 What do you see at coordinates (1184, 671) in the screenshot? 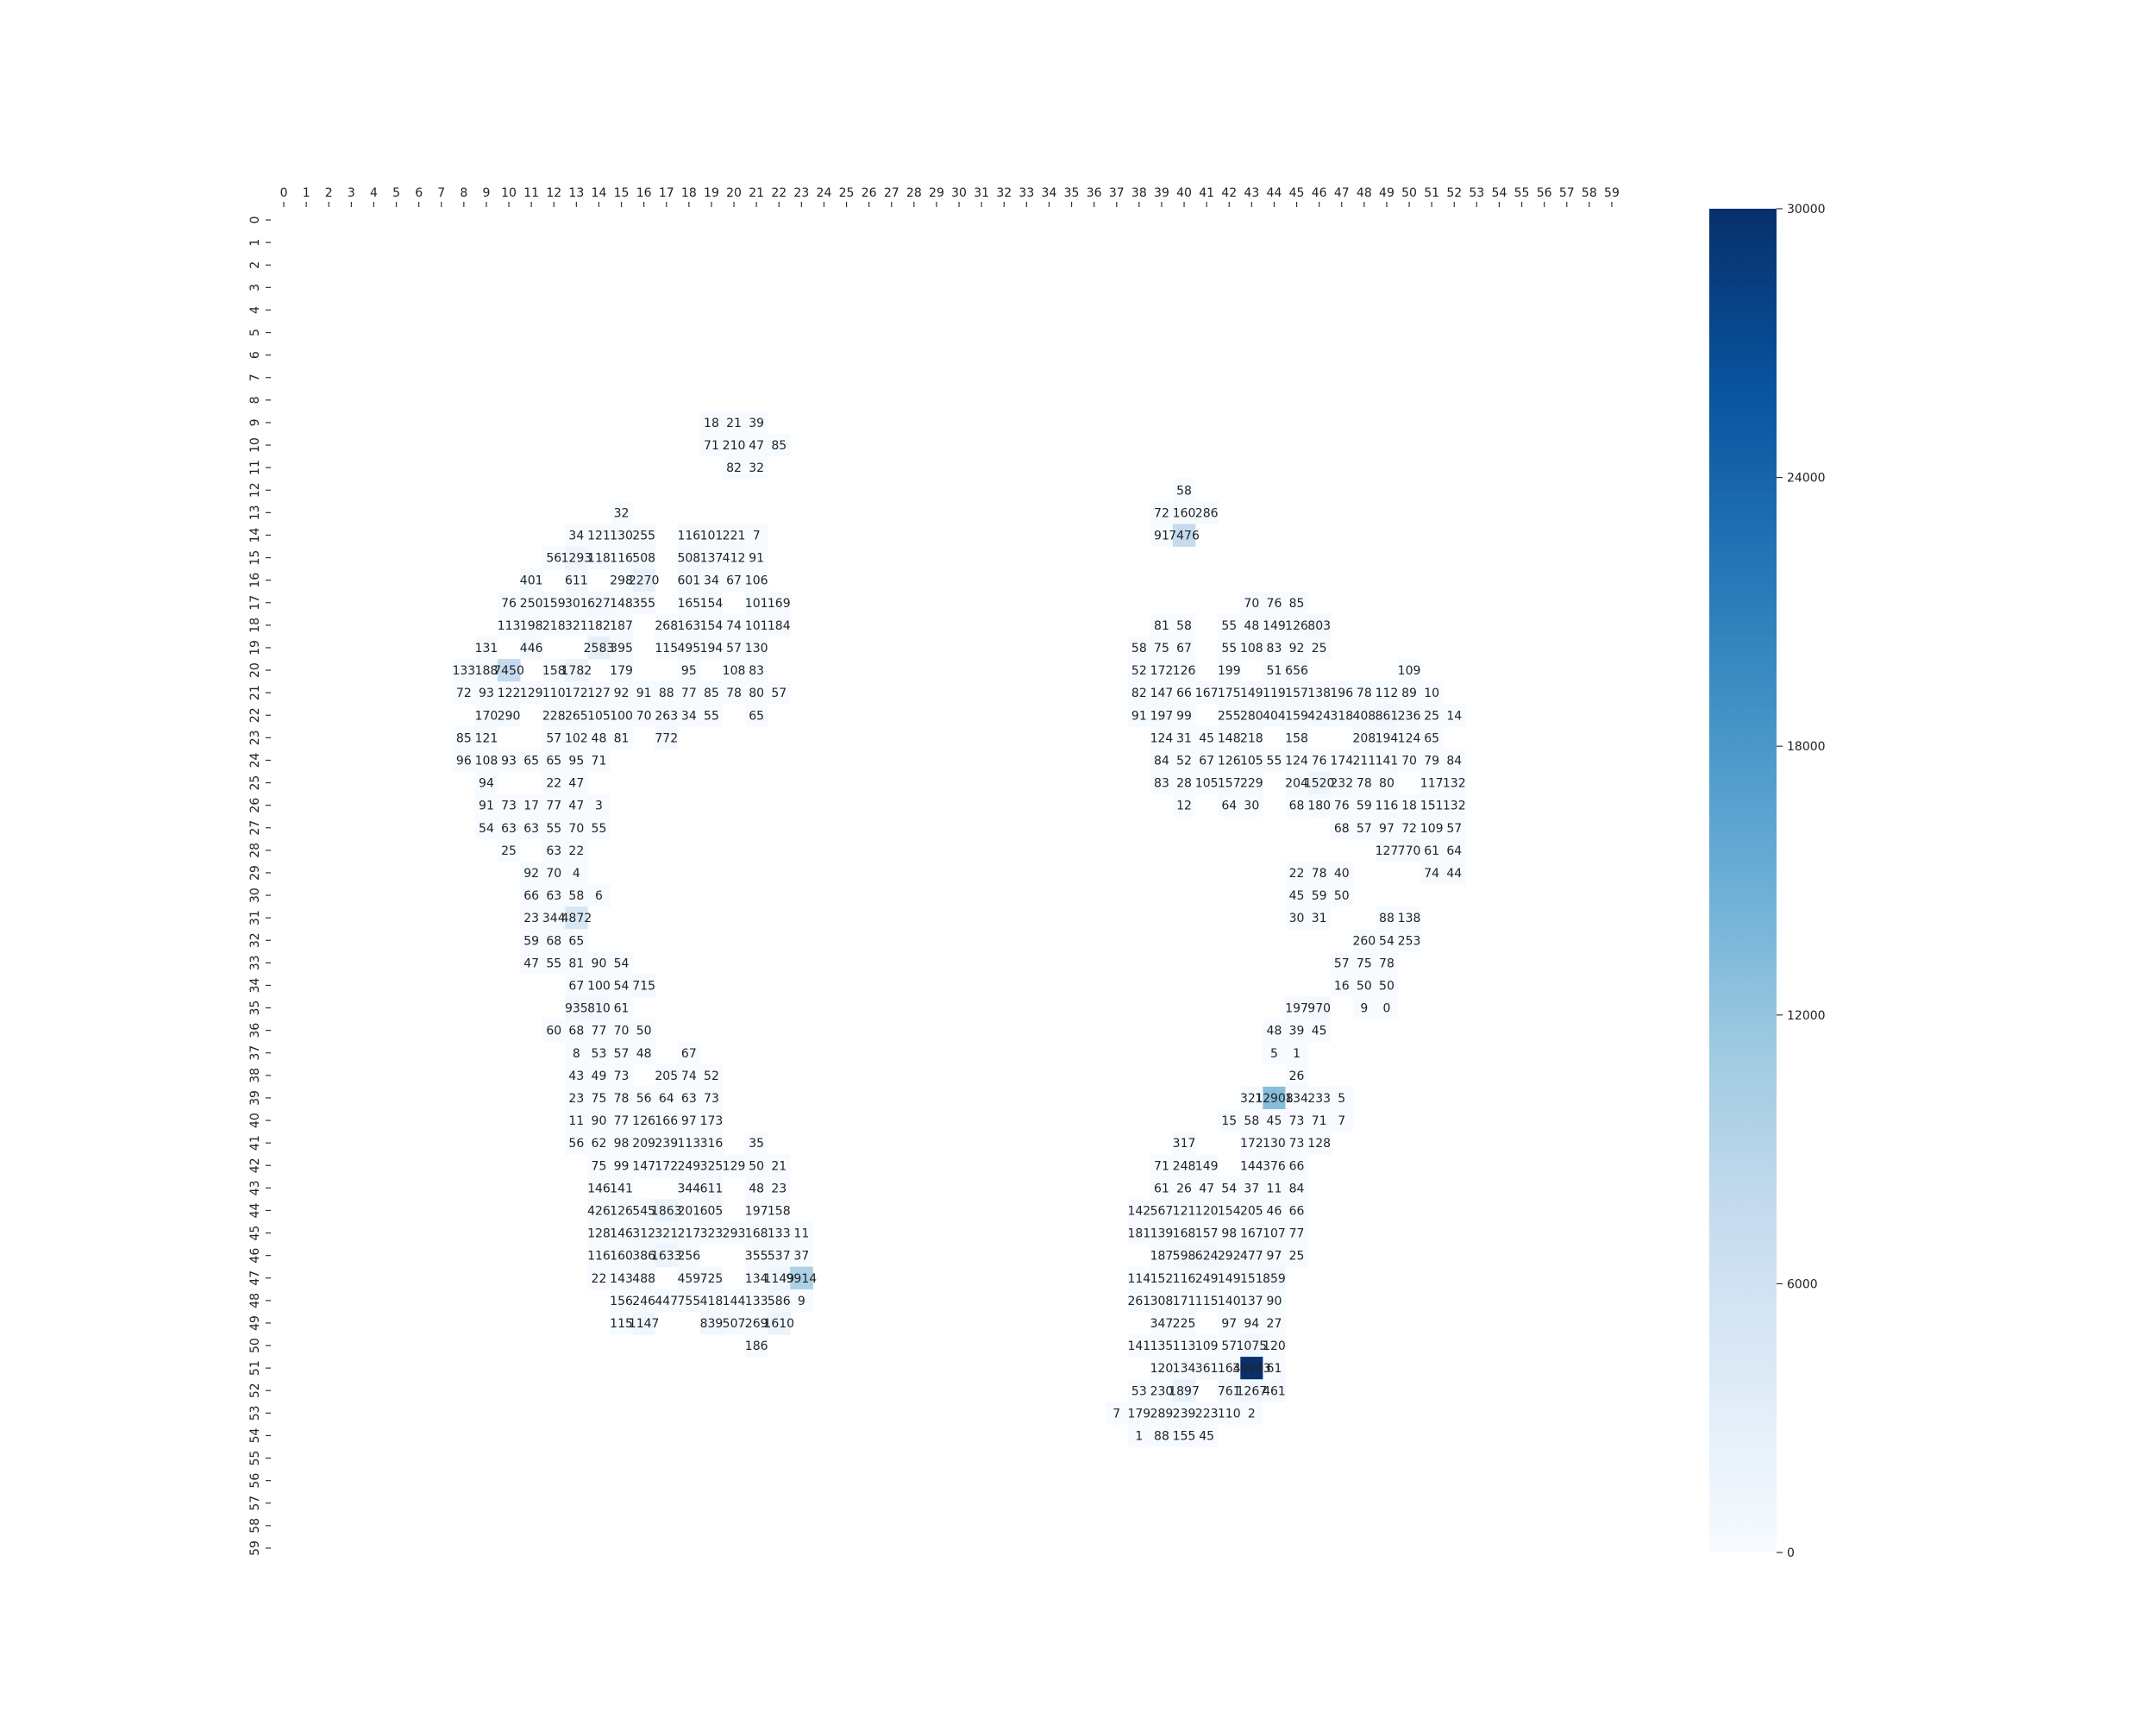
I see `cell-value-label: 126` at bounding box center [1184, 671].